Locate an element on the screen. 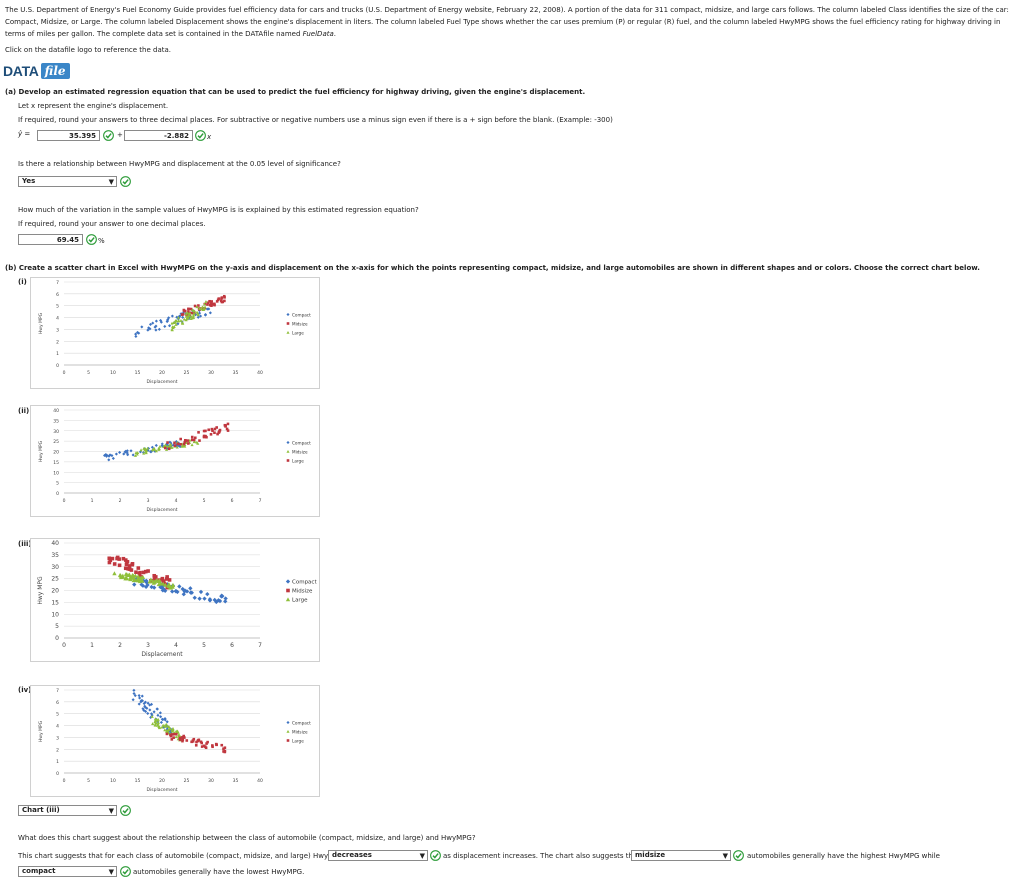 Image resolution: width=1024 pixels, height=887 pixels. legend-marker is located at coordinates (288, 323).